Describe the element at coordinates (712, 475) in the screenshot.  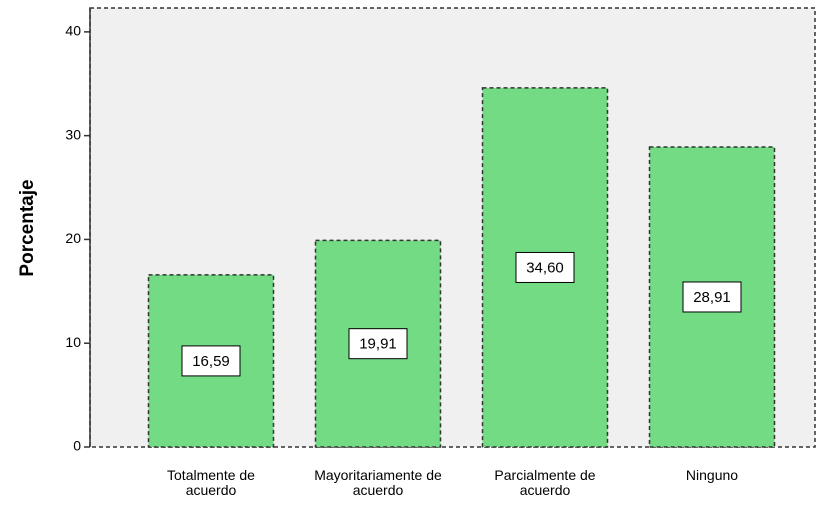
I see `x-tick-label: Ninguno` at that location.